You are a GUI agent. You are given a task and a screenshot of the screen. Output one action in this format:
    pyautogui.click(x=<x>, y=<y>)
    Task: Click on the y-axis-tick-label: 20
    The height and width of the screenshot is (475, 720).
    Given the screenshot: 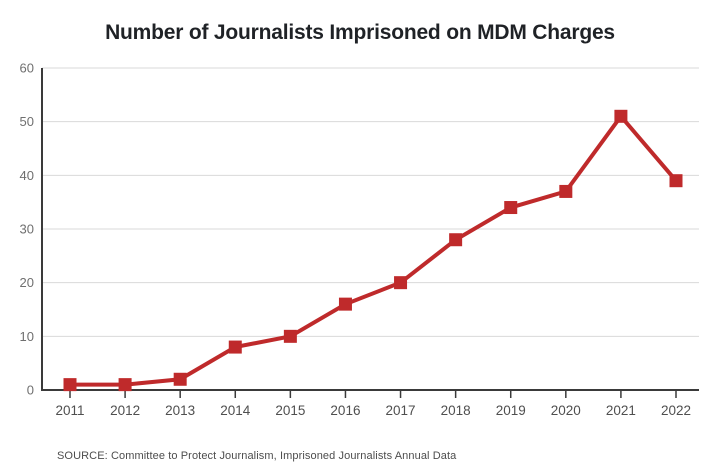 What is the action you would take?
    pyautogui.click(x=27, y=282)
    